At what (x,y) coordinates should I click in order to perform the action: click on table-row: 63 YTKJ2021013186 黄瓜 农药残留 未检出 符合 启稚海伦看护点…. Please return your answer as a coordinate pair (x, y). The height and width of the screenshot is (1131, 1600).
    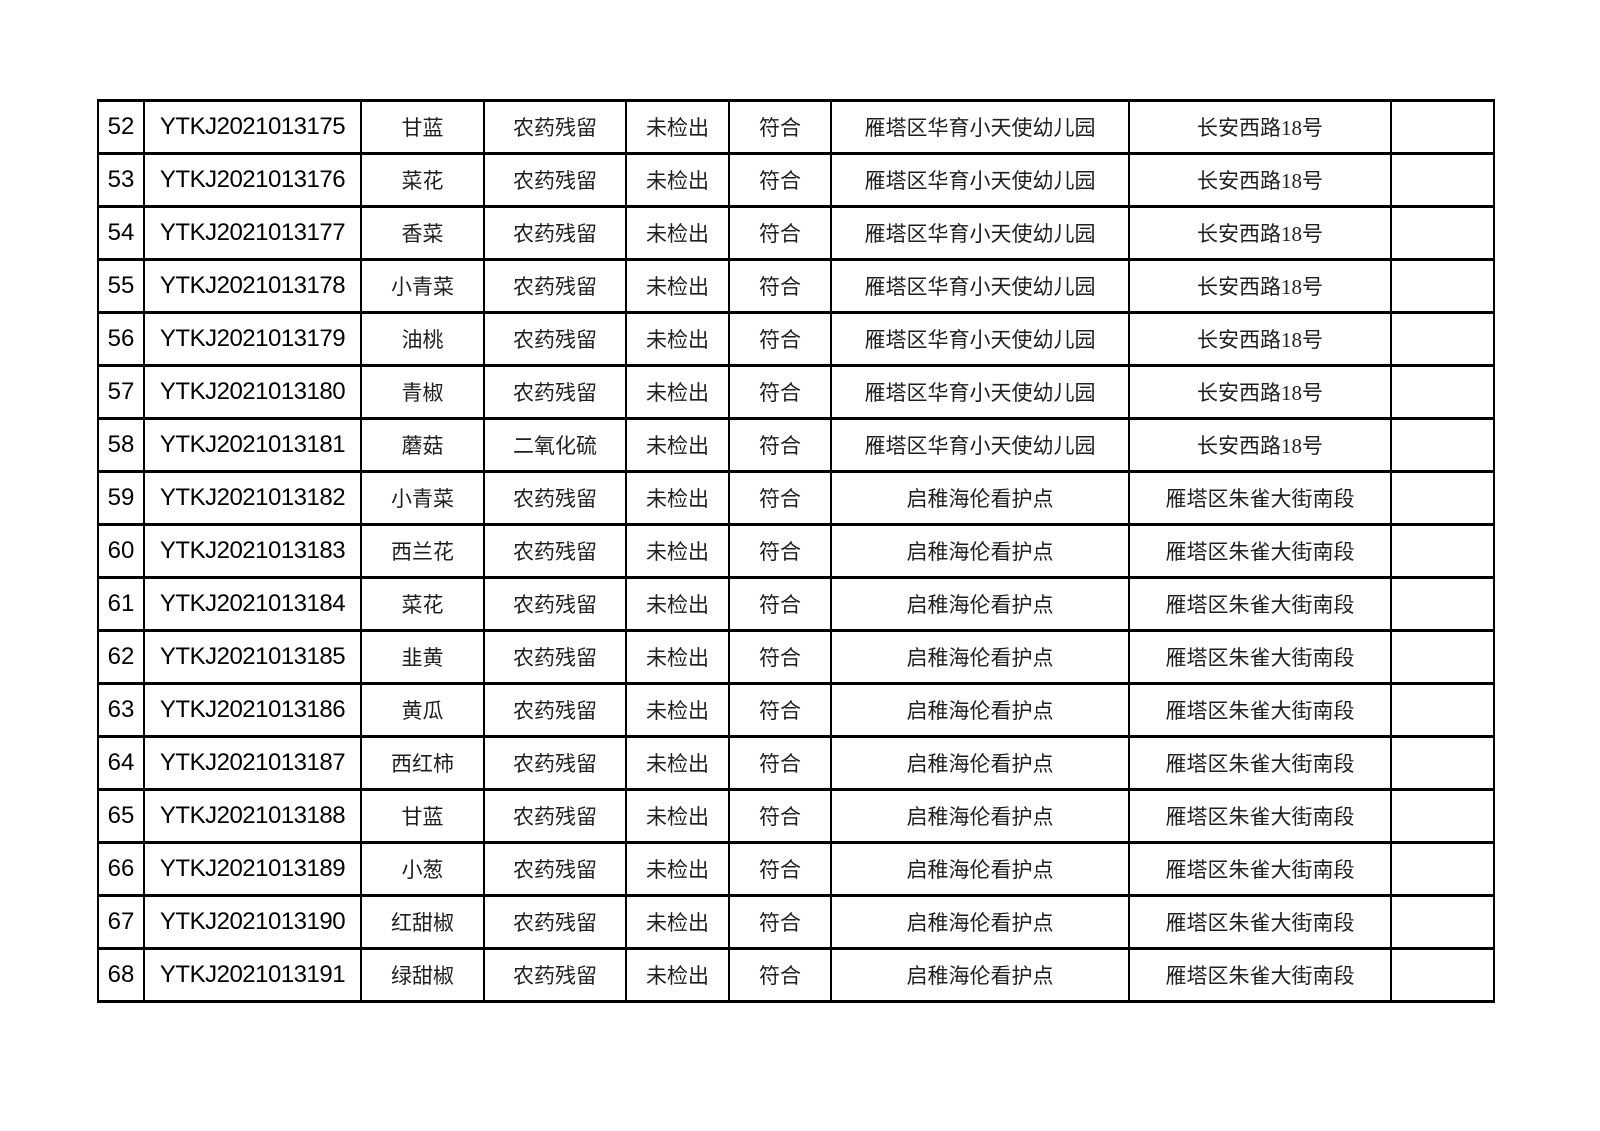
    Looking at the image, I should click on (796, 710).